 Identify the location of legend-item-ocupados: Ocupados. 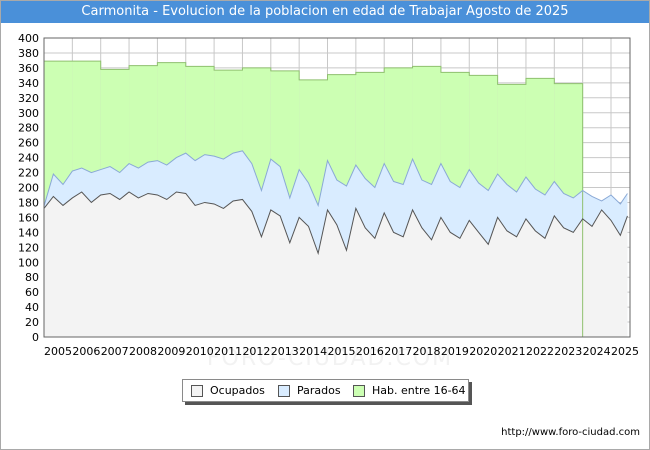
(228, 390).